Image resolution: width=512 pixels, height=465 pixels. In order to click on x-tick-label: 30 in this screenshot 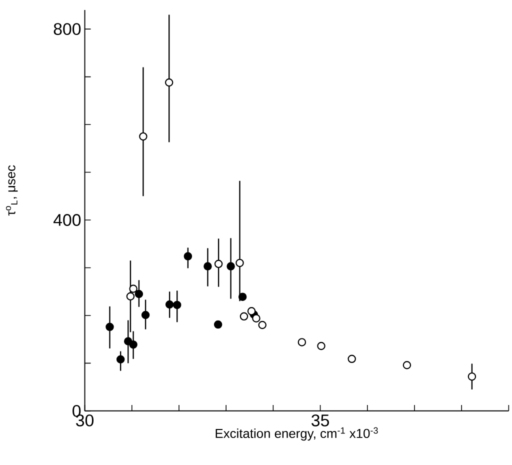, I will do `click(85, 420)`.